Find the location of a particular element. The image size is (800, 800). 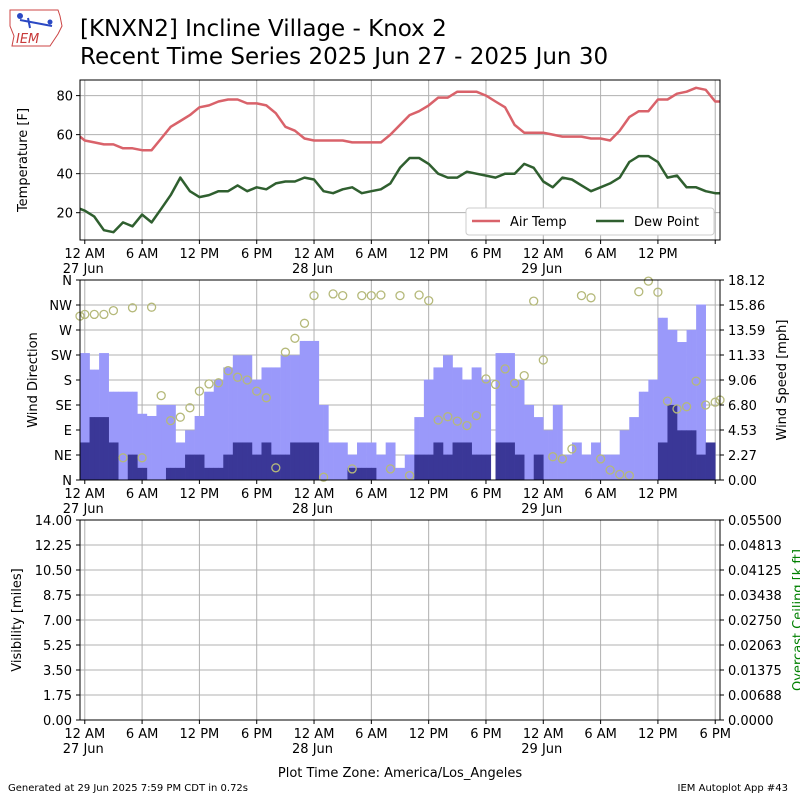

speed-tick-label: 11.33 is located at coordinates (746, 356).